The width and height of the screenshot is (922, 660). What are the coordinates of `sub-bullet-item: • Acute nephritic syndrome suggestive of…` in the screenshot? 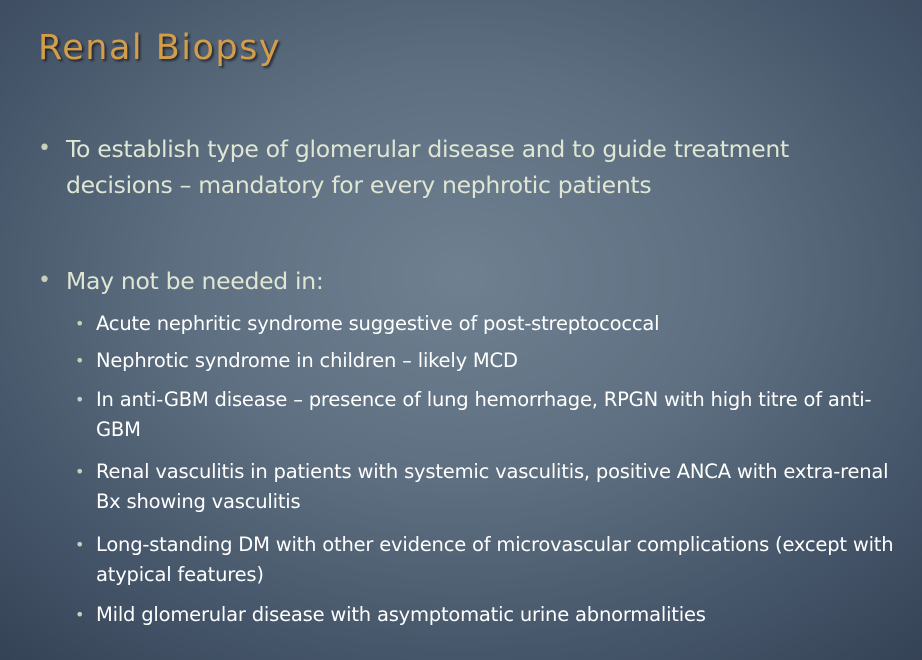 It's located at (485, 324).